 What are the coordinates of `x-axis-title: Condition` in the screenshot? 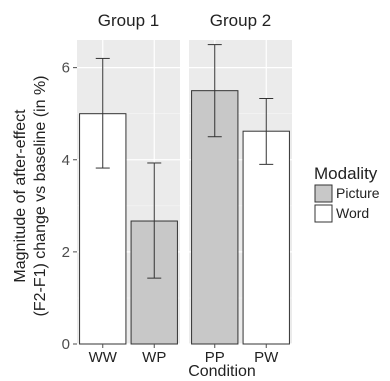 It's located at (222, 371).